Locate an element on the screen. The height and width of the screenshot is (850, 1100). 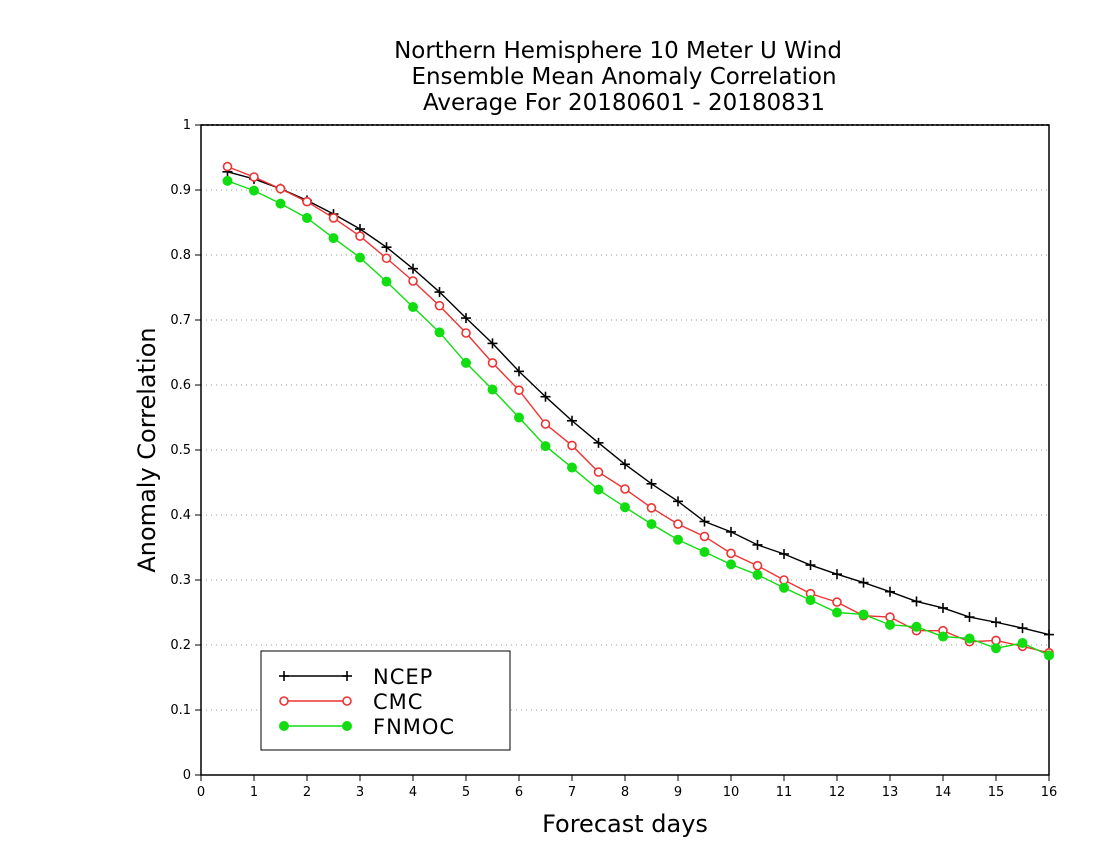
x-tick-label-14: 14 is located at coordinates (943, 792).